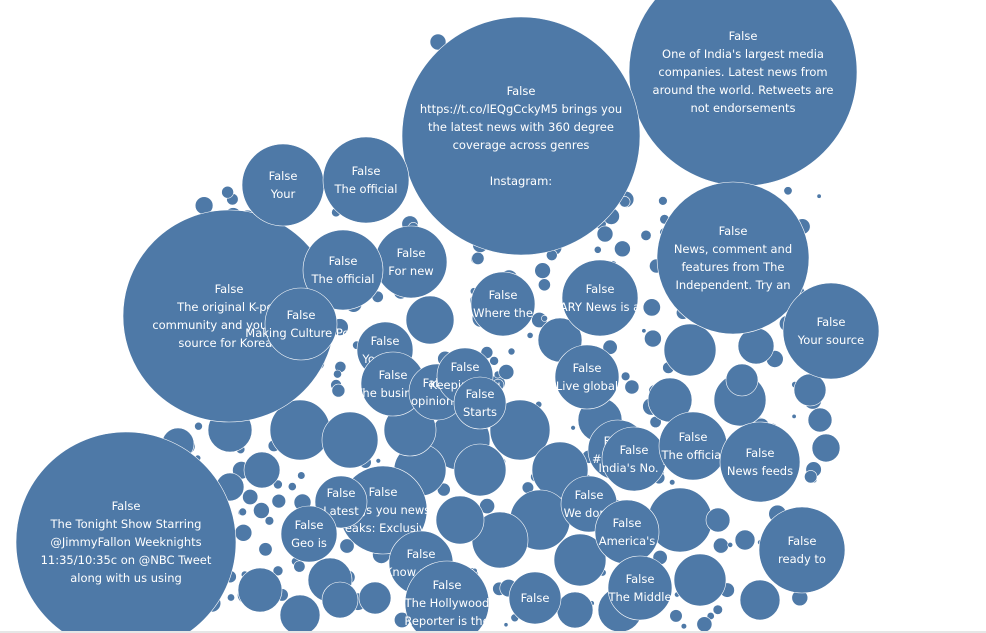 The image size is (986, 633). Describe the element at coordinates (600, 307) in the screenshot. I see `bubble-description-line: ARY News is a` at that location.